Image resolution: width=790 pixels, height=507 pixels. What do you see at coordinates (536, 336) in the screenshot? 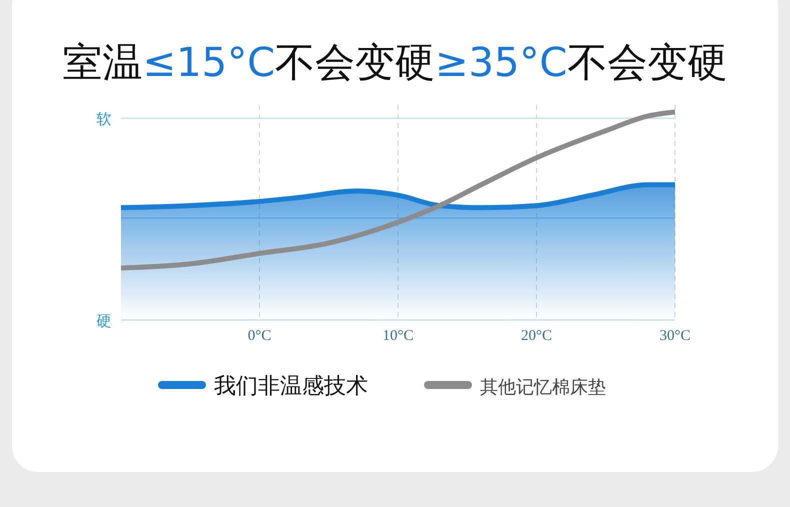
I see `x-tick-label: 20°C` at bounding box center [536, 336].